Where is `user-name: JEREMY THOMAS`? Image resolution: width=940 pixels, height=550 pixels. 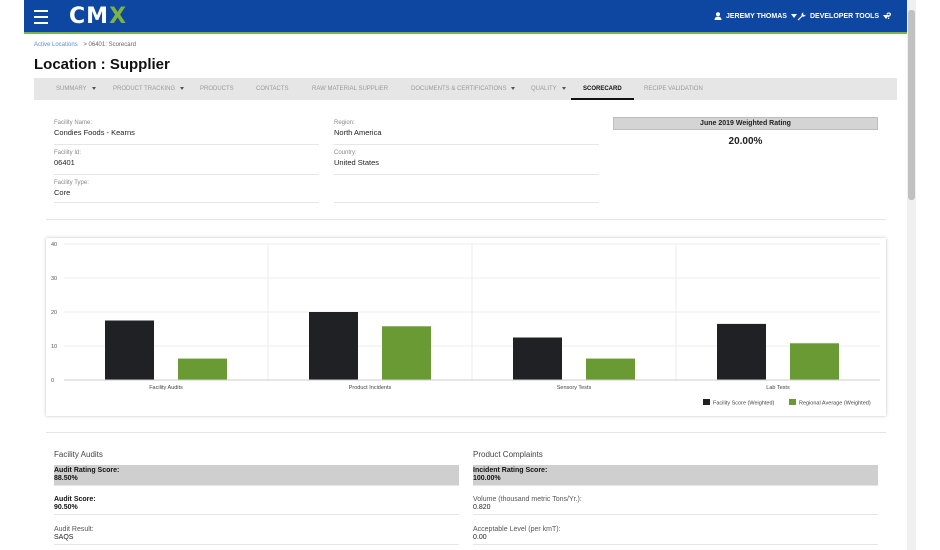 user-name: JEREMY THOMAS is located at coordinates (756, 16).